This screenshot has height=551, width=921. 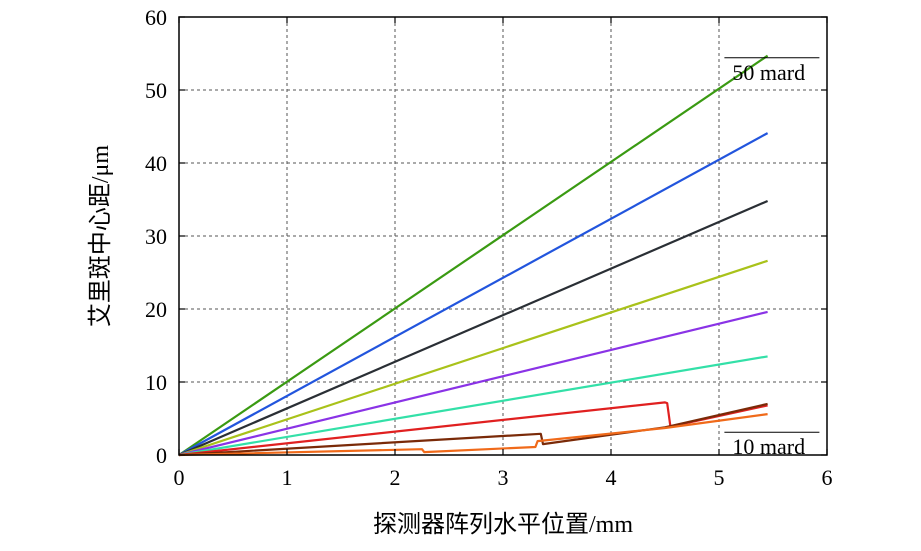 I want to click on y-axis-title: 艾里斑中心距/μm, so click(x=100, y=236).